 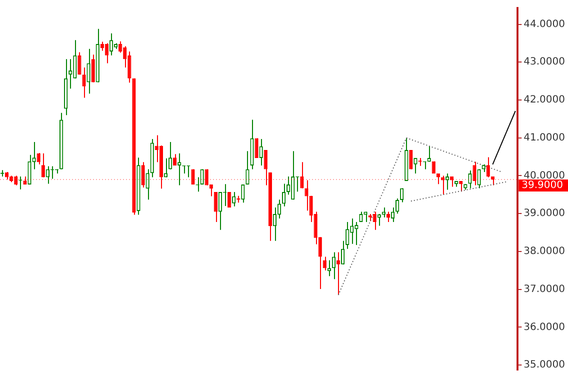 I want to click on y-tick-label: 41.0000, so click(x=545, y=138).